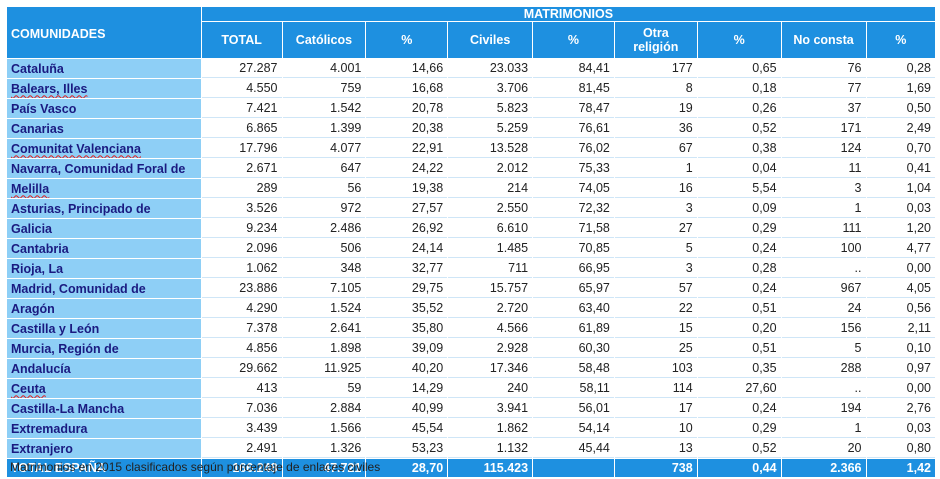  What do you see at coordinates (823, 268) in the screenshot?
I see `cell-nc: ..` at bounding box center [823, 268].